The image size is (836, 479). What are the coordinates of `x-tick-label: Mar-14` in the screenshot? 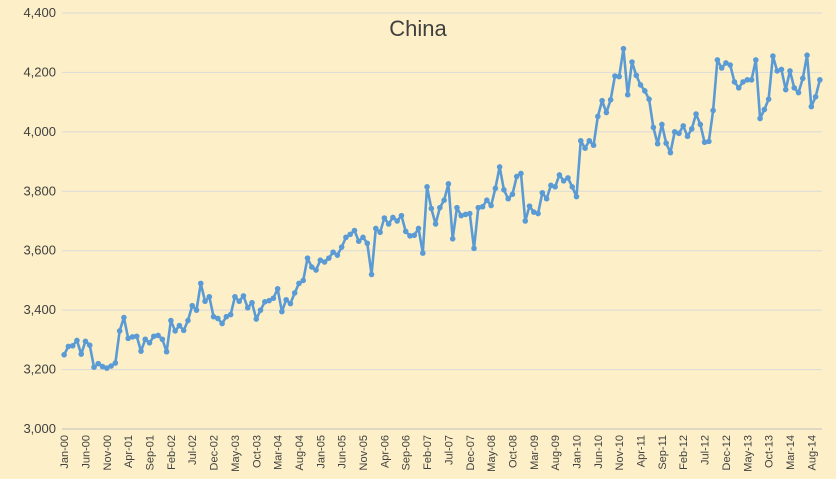 It's located at (791, 452).